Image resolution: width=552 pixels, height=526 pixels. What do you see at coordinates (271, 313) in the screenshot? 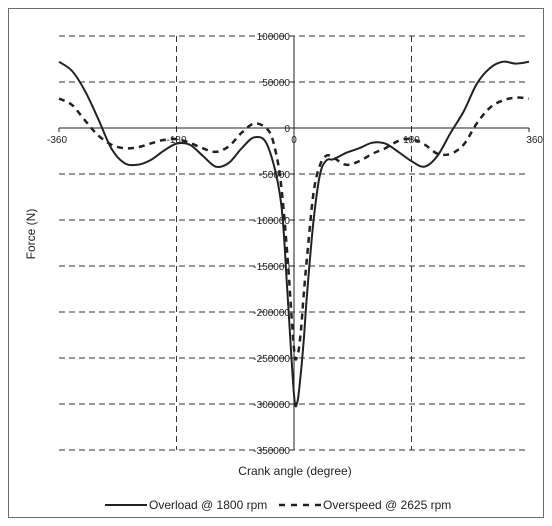
I see `y-tick-label: -200000` at bounding box center [271, 313].